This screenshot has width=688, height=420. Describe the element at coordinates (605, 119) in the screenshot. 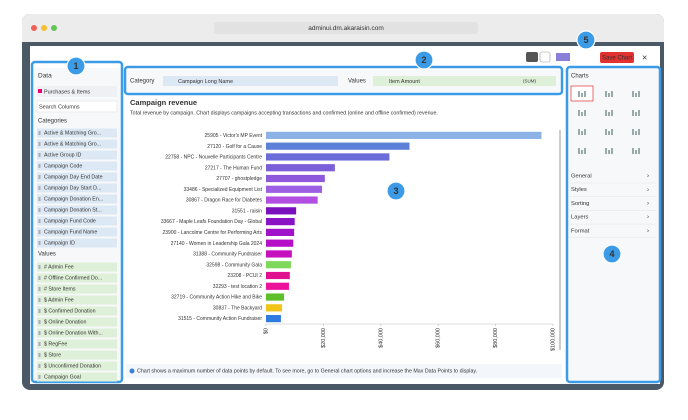

I see `chart-type-grid` at that location.